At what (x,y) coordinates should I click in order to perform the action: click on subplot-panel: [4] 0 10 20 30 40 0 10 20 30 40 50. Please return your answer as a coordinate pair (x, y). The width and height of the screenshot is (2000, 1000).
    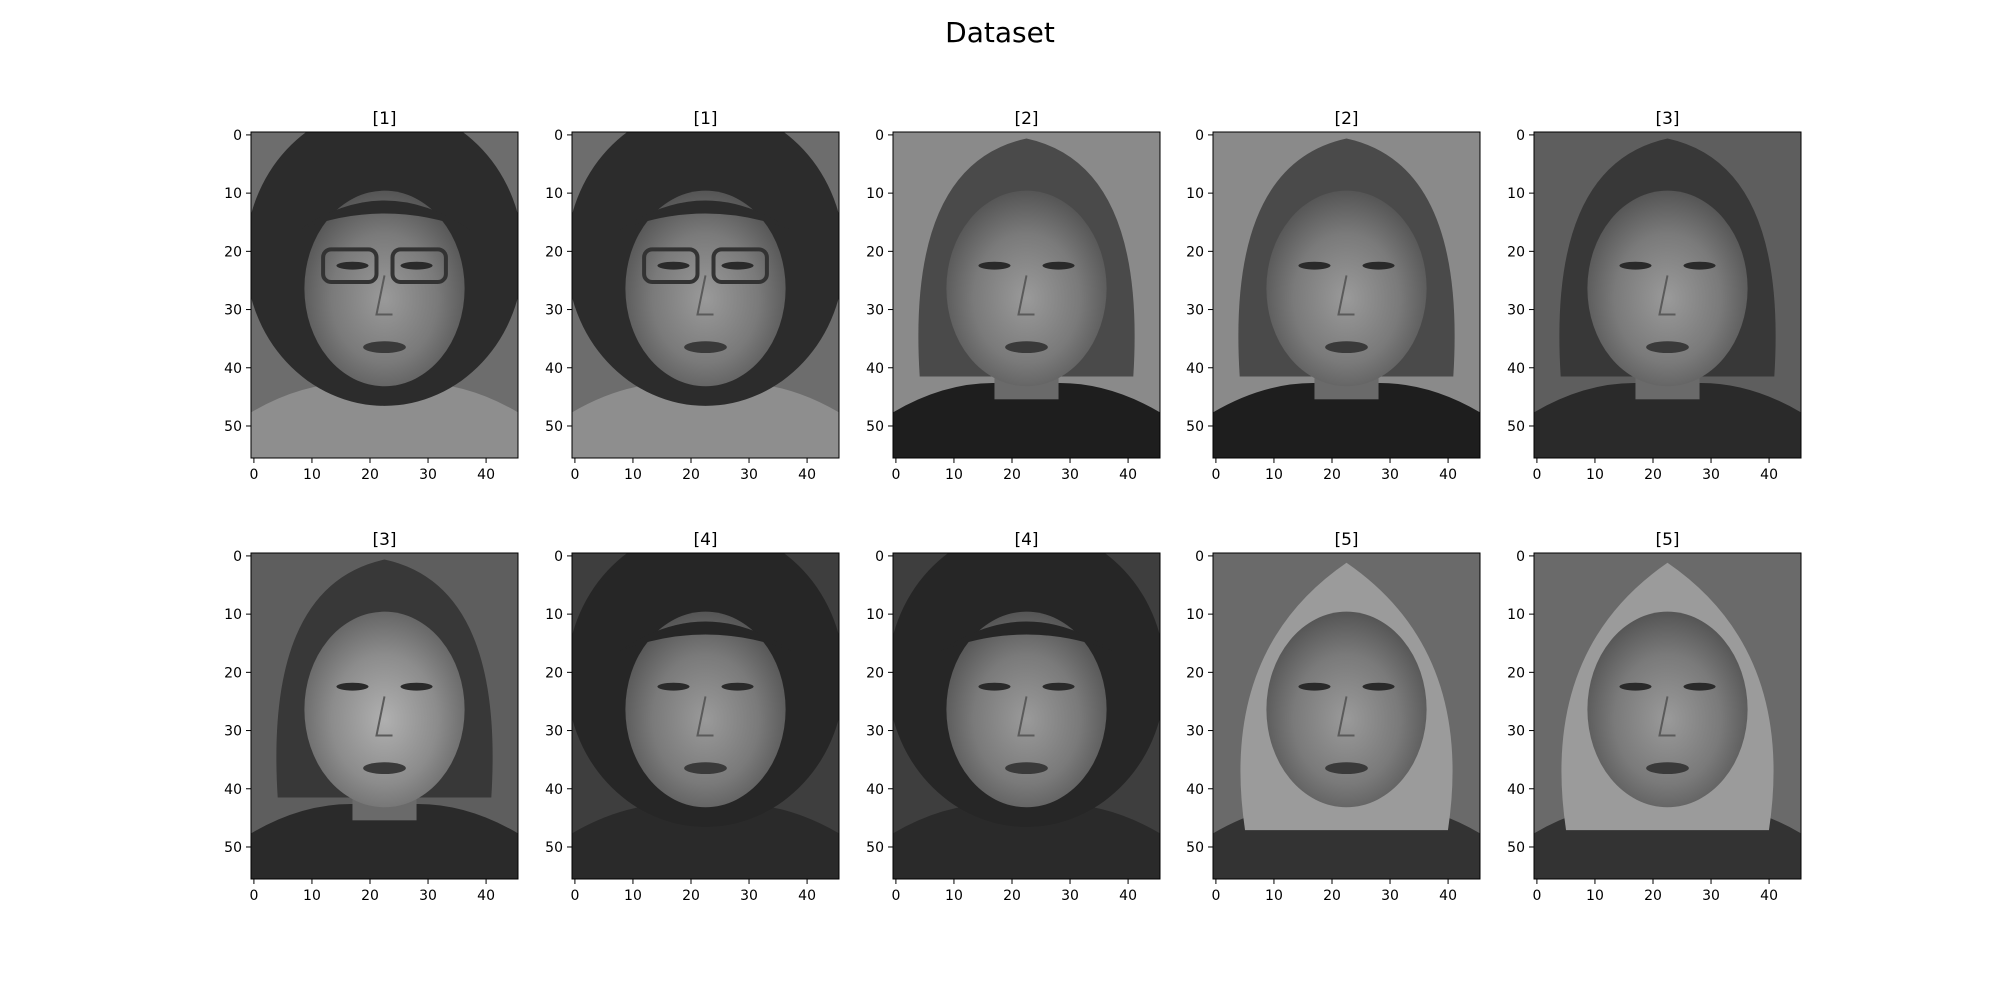
    Looking at the image, I should click on (692, 717).